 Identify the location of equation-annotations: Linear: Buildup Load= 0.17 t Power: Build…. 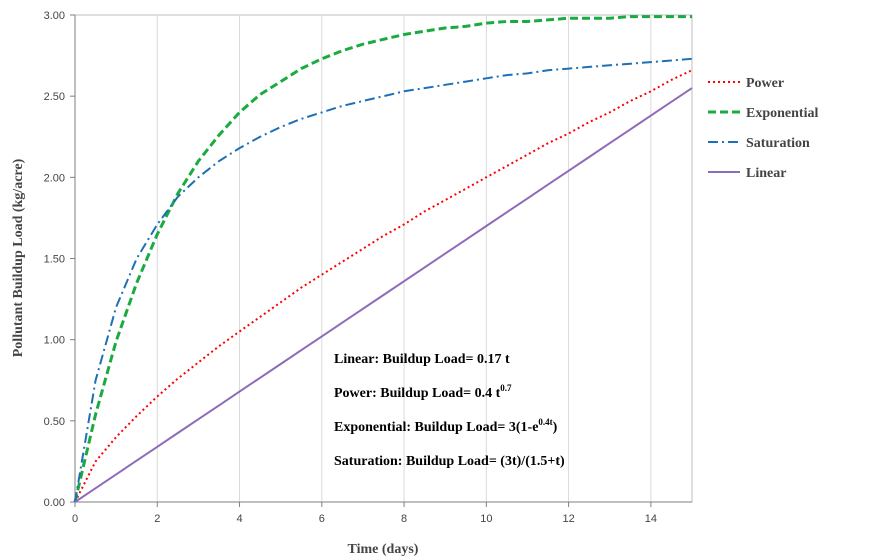
(449, 410).